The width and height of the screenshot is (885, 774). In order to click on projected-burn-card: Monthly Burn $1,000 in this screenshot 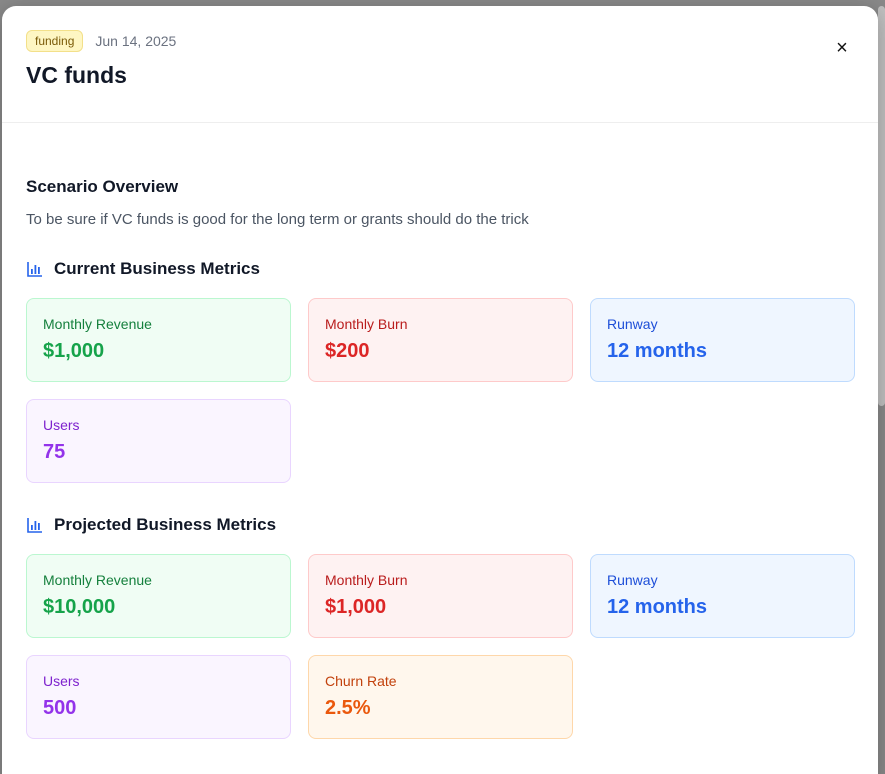, I will do `click(440, 596)`.